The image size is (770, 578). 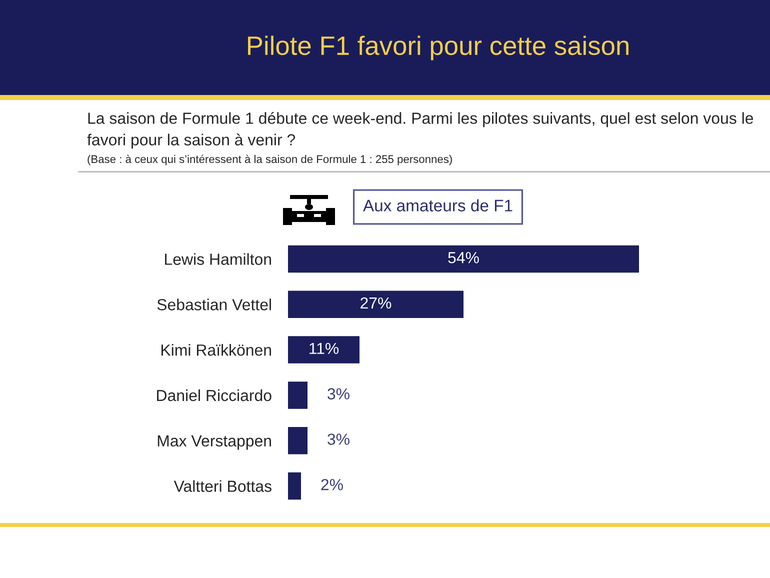 What do you see at coordinates (223, 486) in the screenshot?
I see `y-tick-label: Valtteri Bottas` at bounding box center [223, 486].